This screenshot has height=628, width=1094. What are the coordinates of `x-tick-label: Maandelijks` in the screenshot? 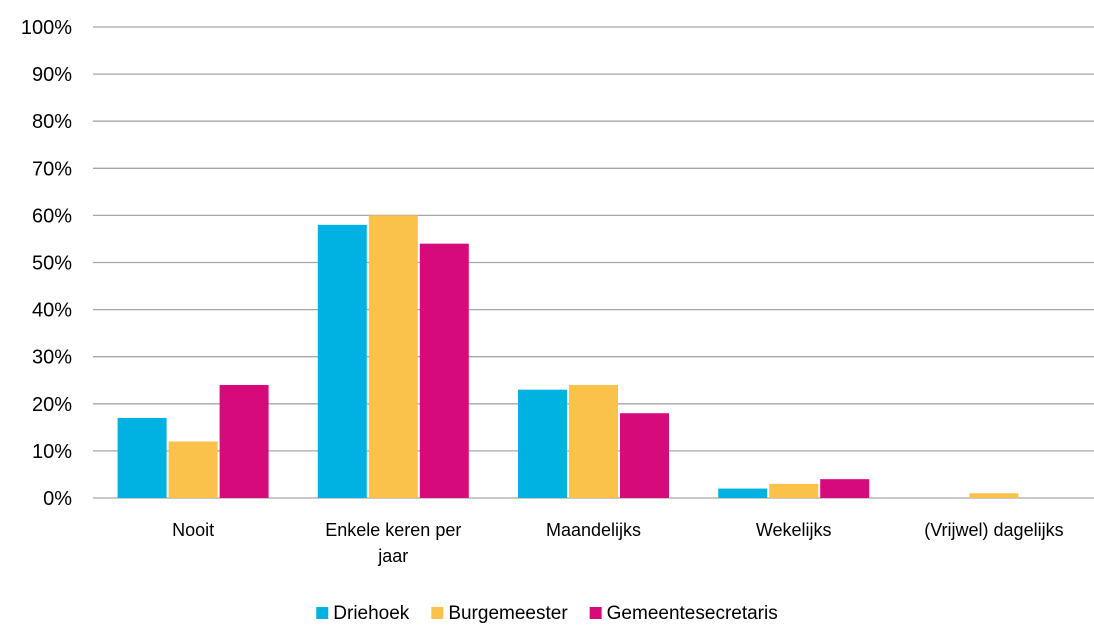 It's located at (593, 530).